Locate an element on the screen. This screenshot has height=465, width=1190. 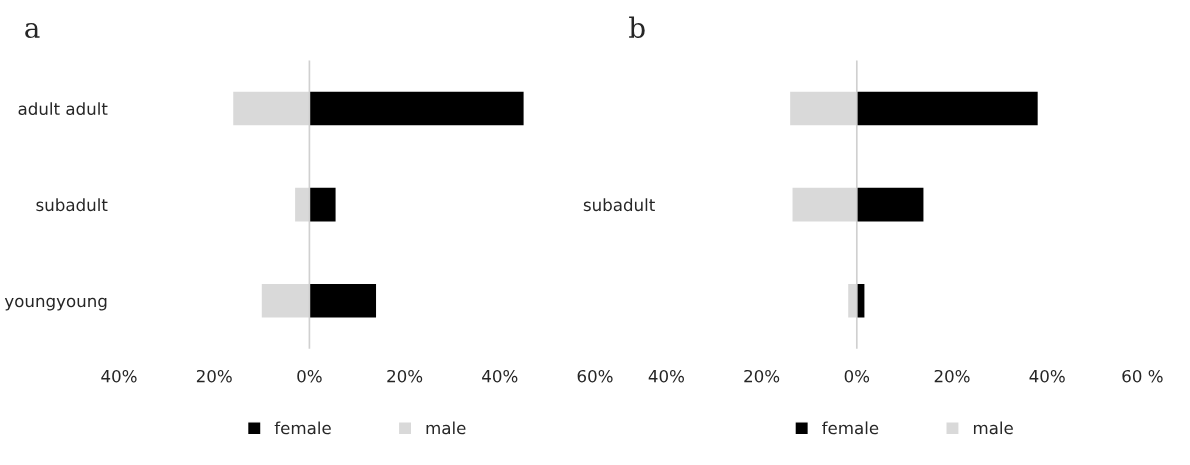
x-tick-label: 60% is located at coordinates (595, 376).